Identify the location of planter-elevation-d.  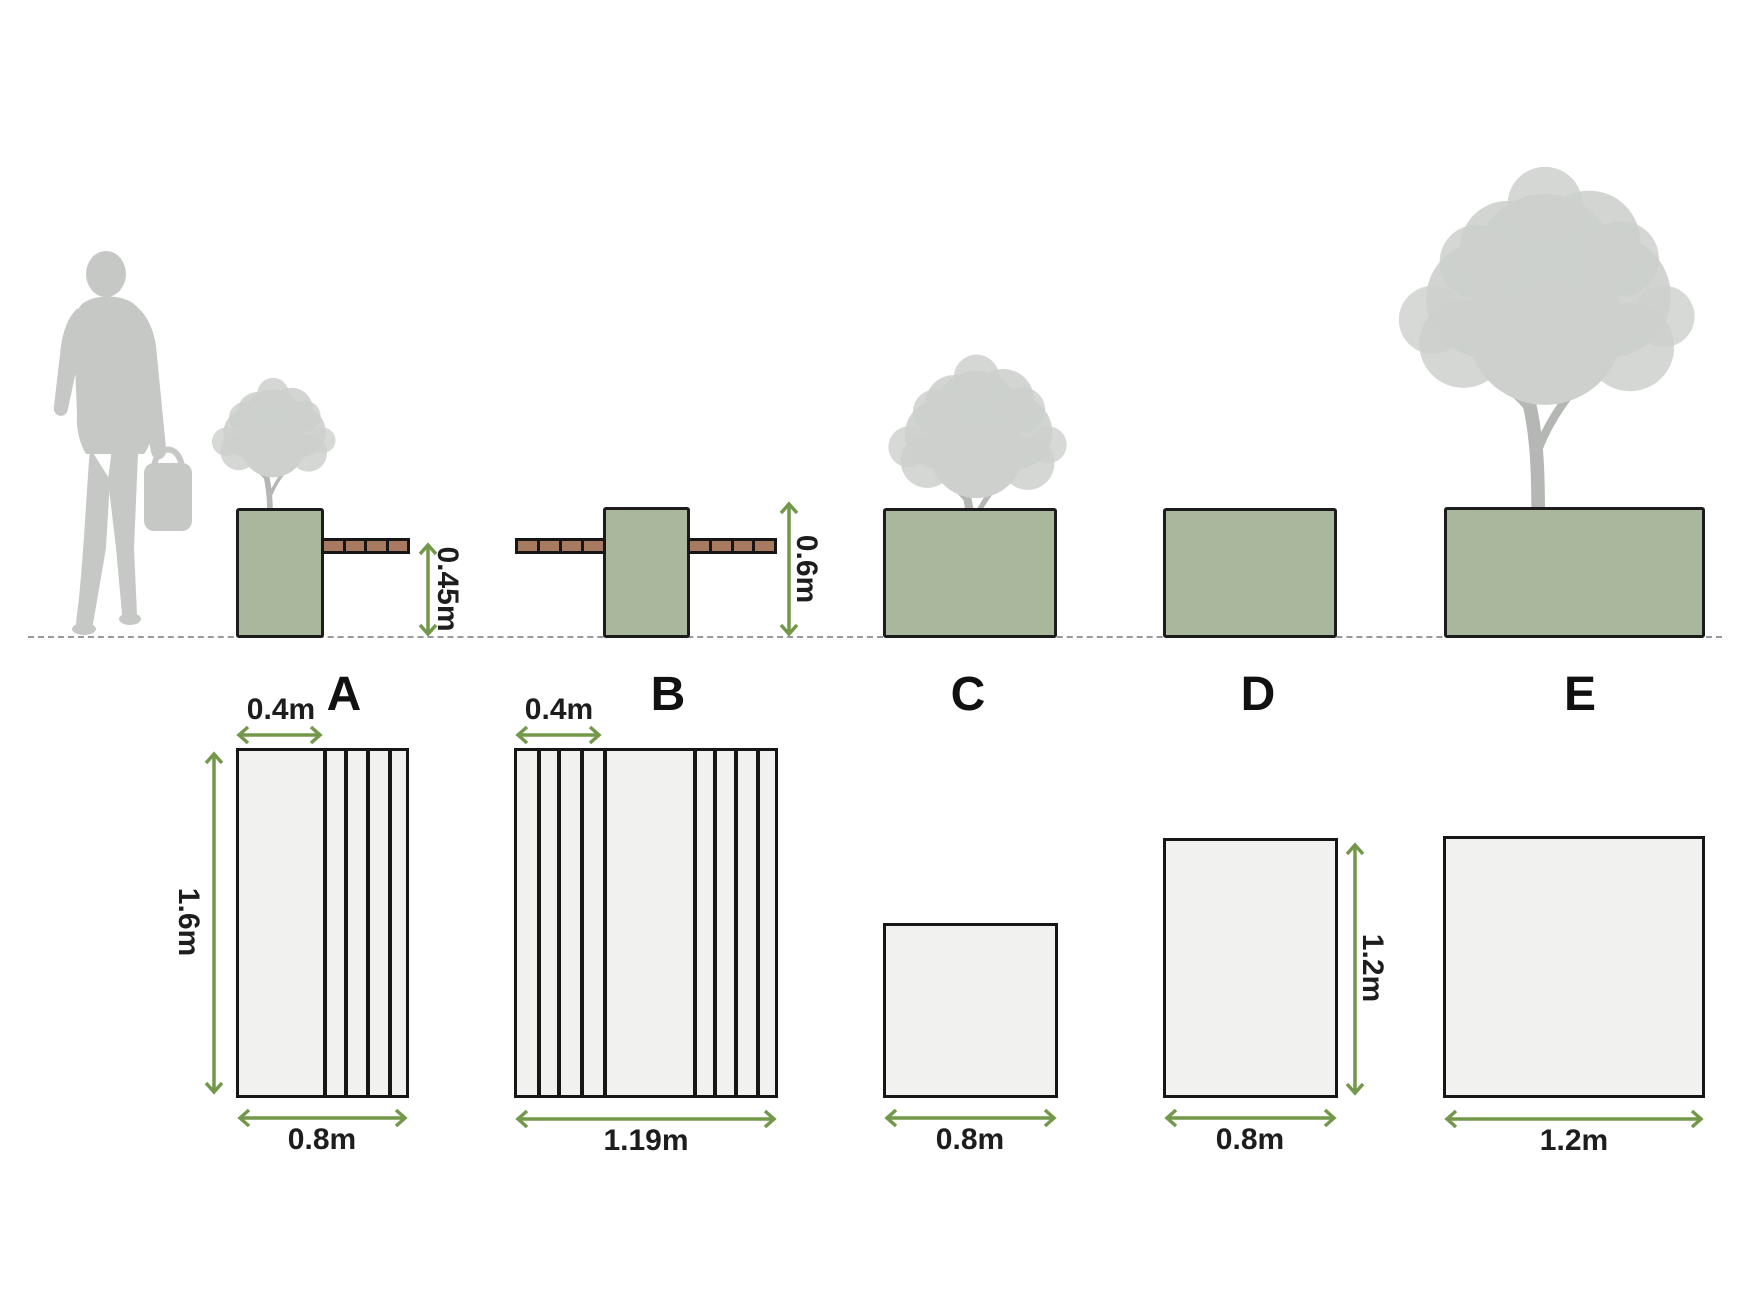
(1250, 573).